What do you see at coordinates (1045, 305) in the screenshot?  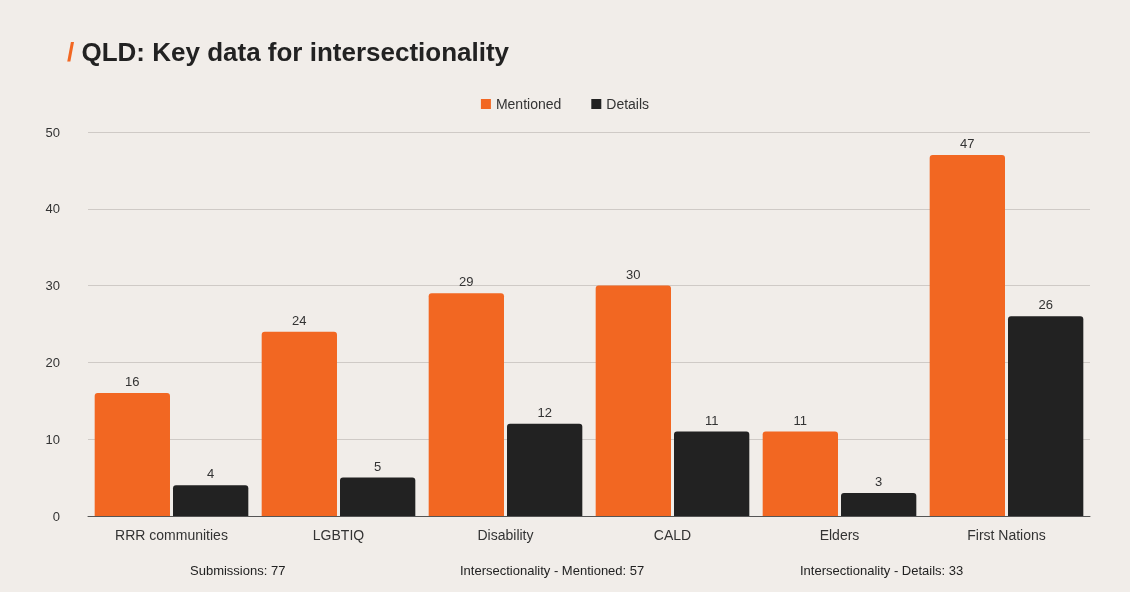 I see `data-label: 26` at bounding box center [1045, 305].